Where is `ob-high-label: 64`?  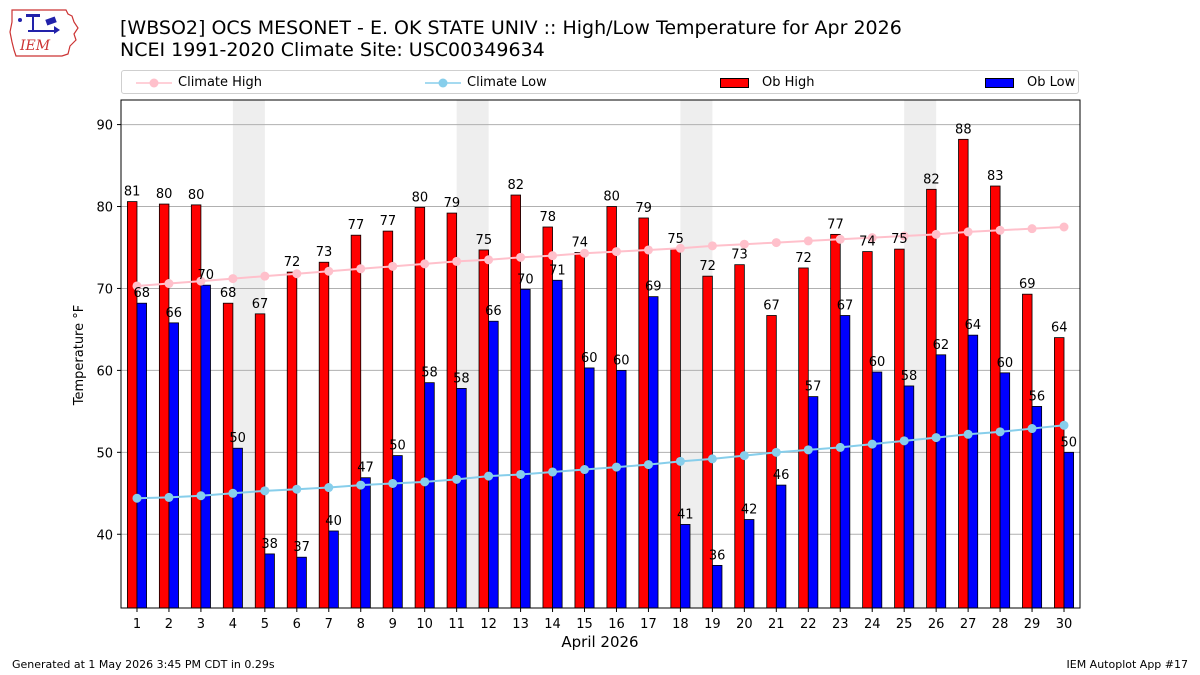 ob-high-label: 64 is located at coordinates (1059, 328).